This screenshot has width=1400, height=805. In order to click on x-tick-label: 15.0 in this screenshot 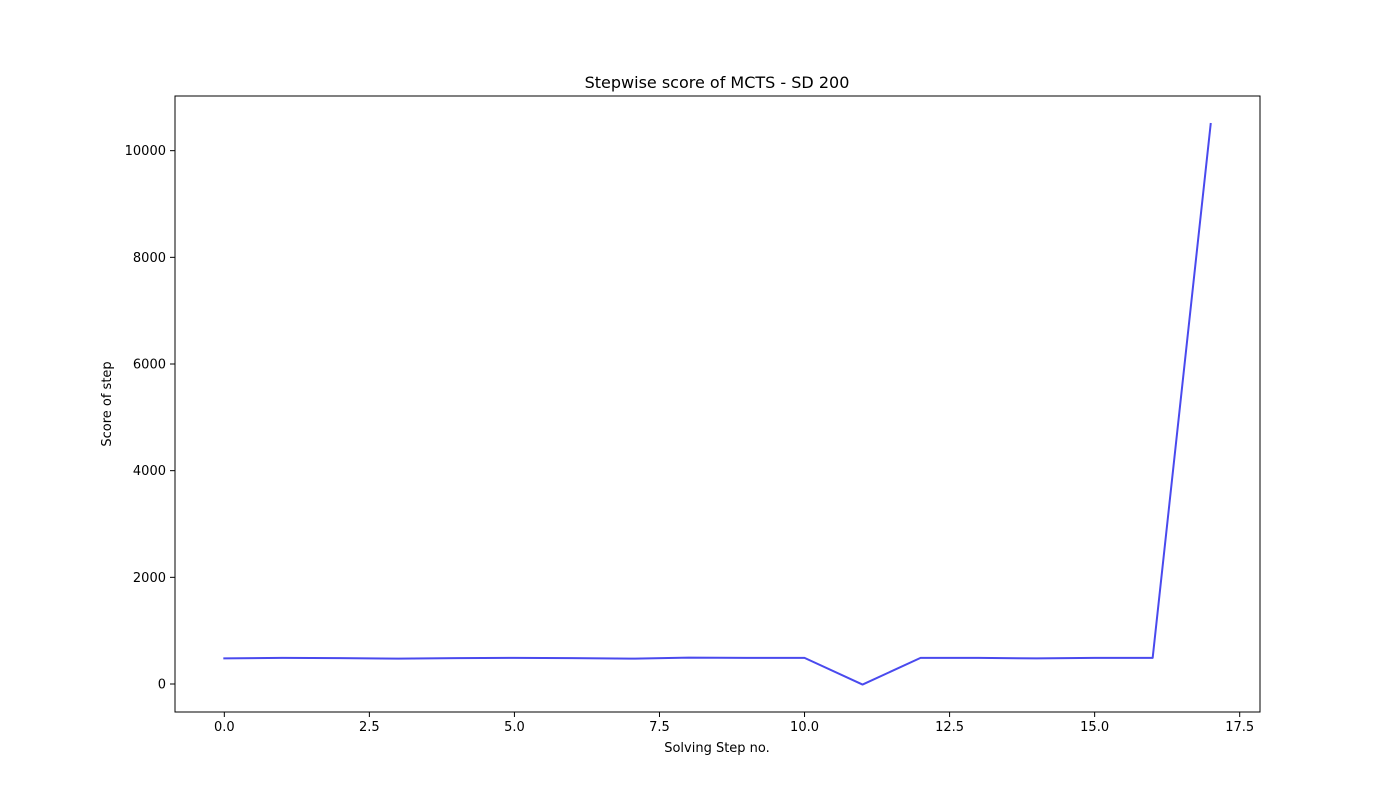, I will do `click(1094, 727)`.